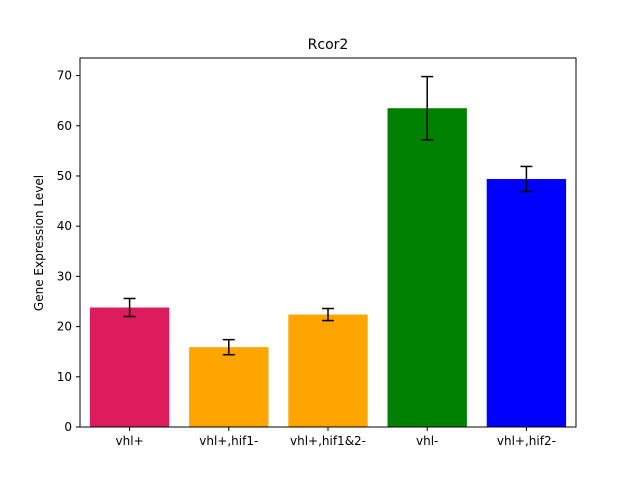  I want to click on y-tick-label-6: 60, so click(64, 126).